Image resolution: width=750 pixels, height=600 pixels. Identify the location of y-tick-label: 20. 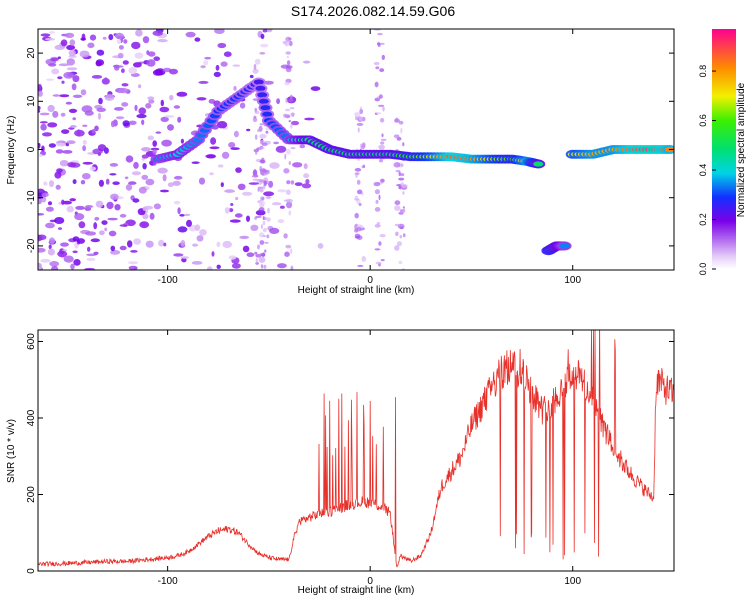
(31, 53).